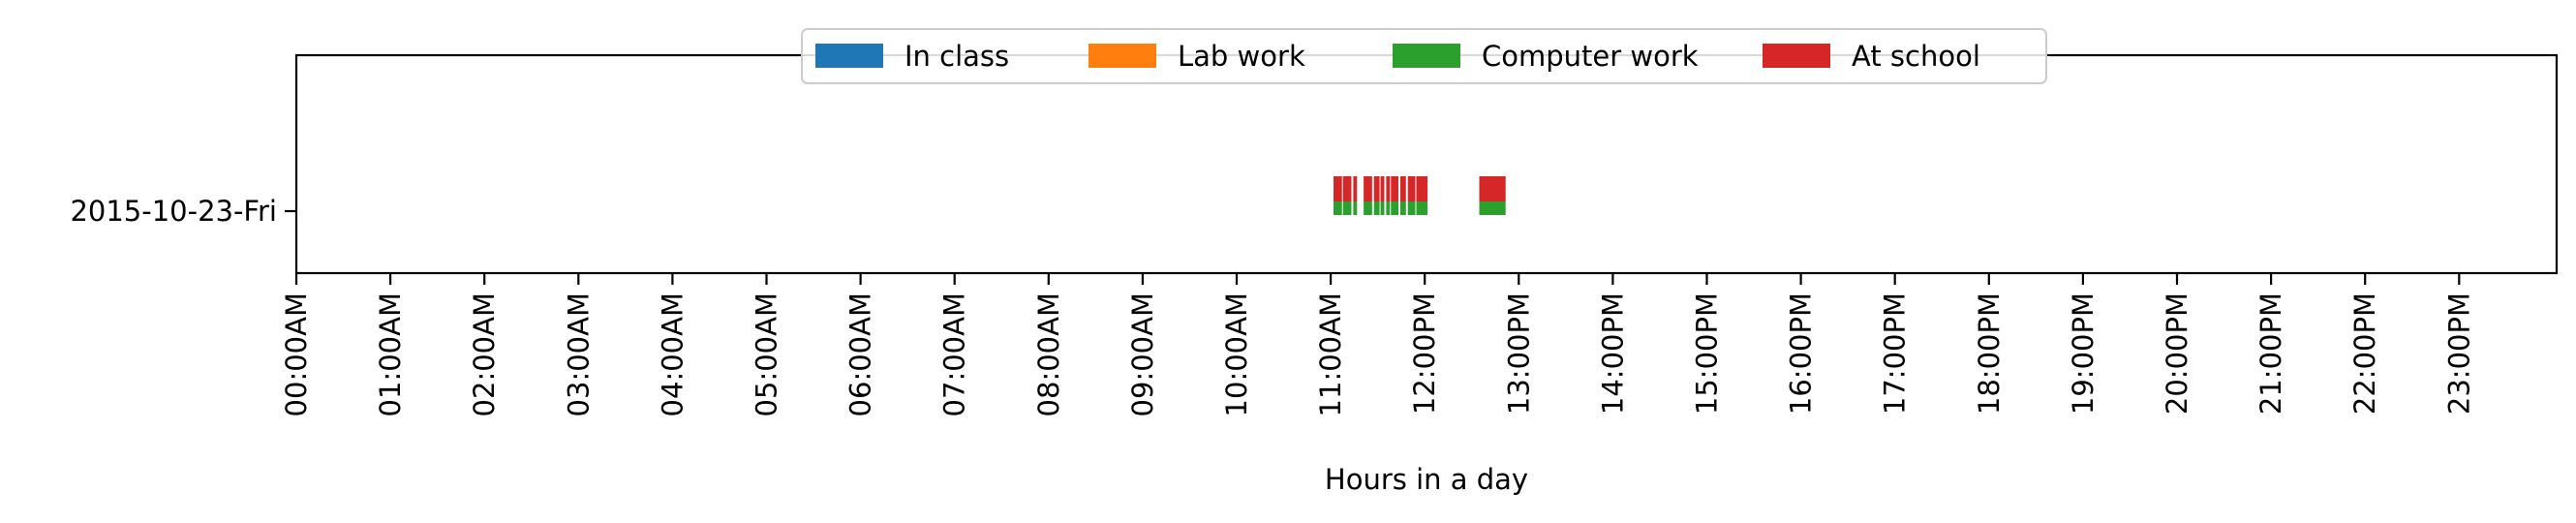  I want to click on x-tick-label: 05:00AM, so click(767, 354).